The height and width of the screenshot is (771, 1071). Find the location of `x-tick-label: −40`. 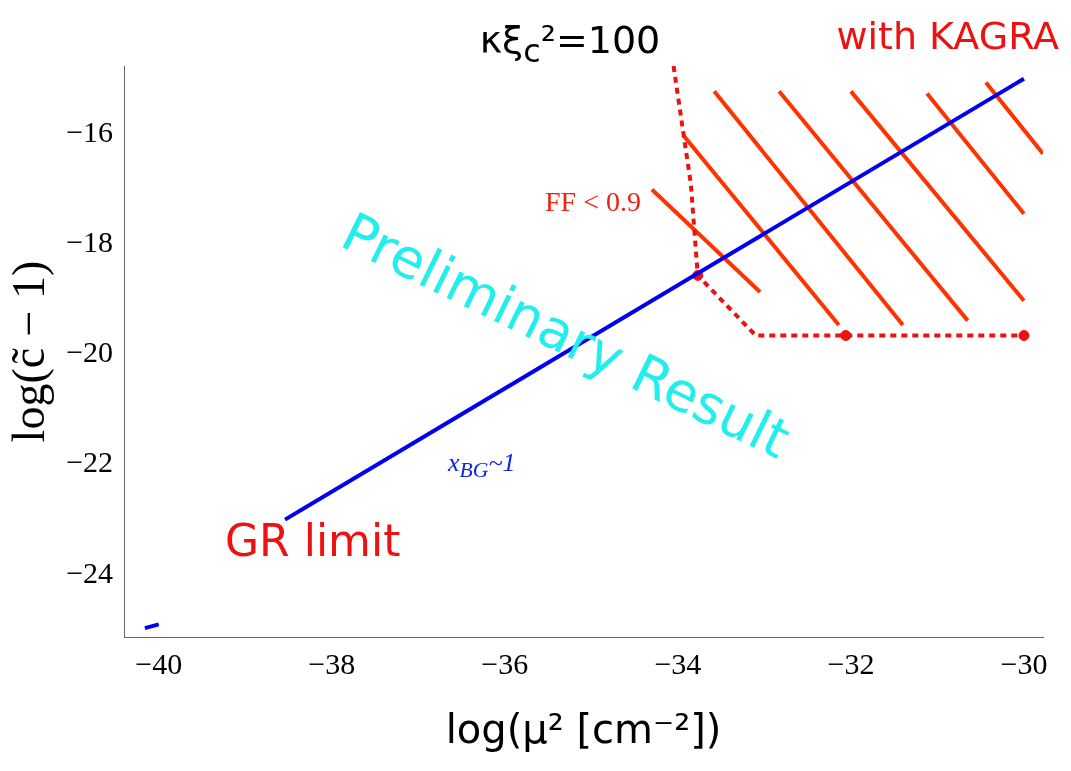

x-tick-label: −40 is located at coordinates (159, 663).